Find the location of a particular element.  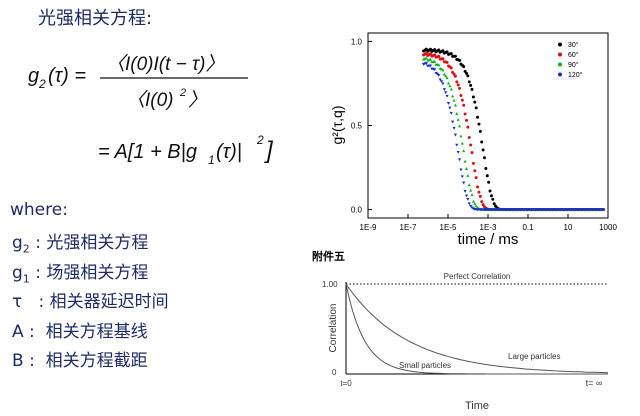

definition-symbol: g is located at coordinates (17, 273).